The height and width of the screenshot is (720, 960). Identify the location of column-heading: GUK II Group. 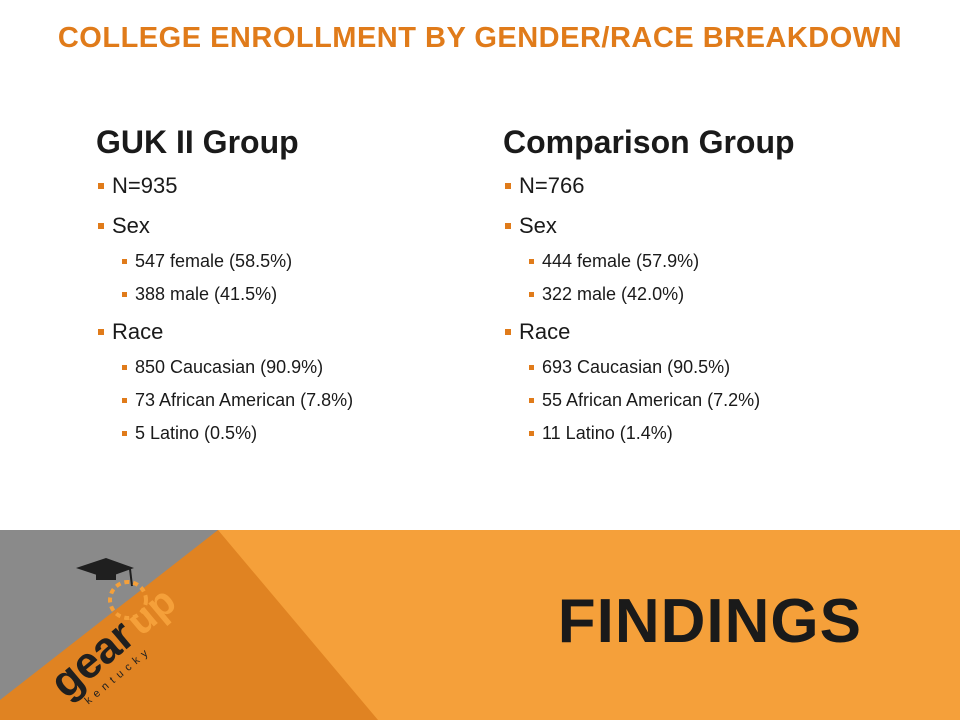
(197, 142).